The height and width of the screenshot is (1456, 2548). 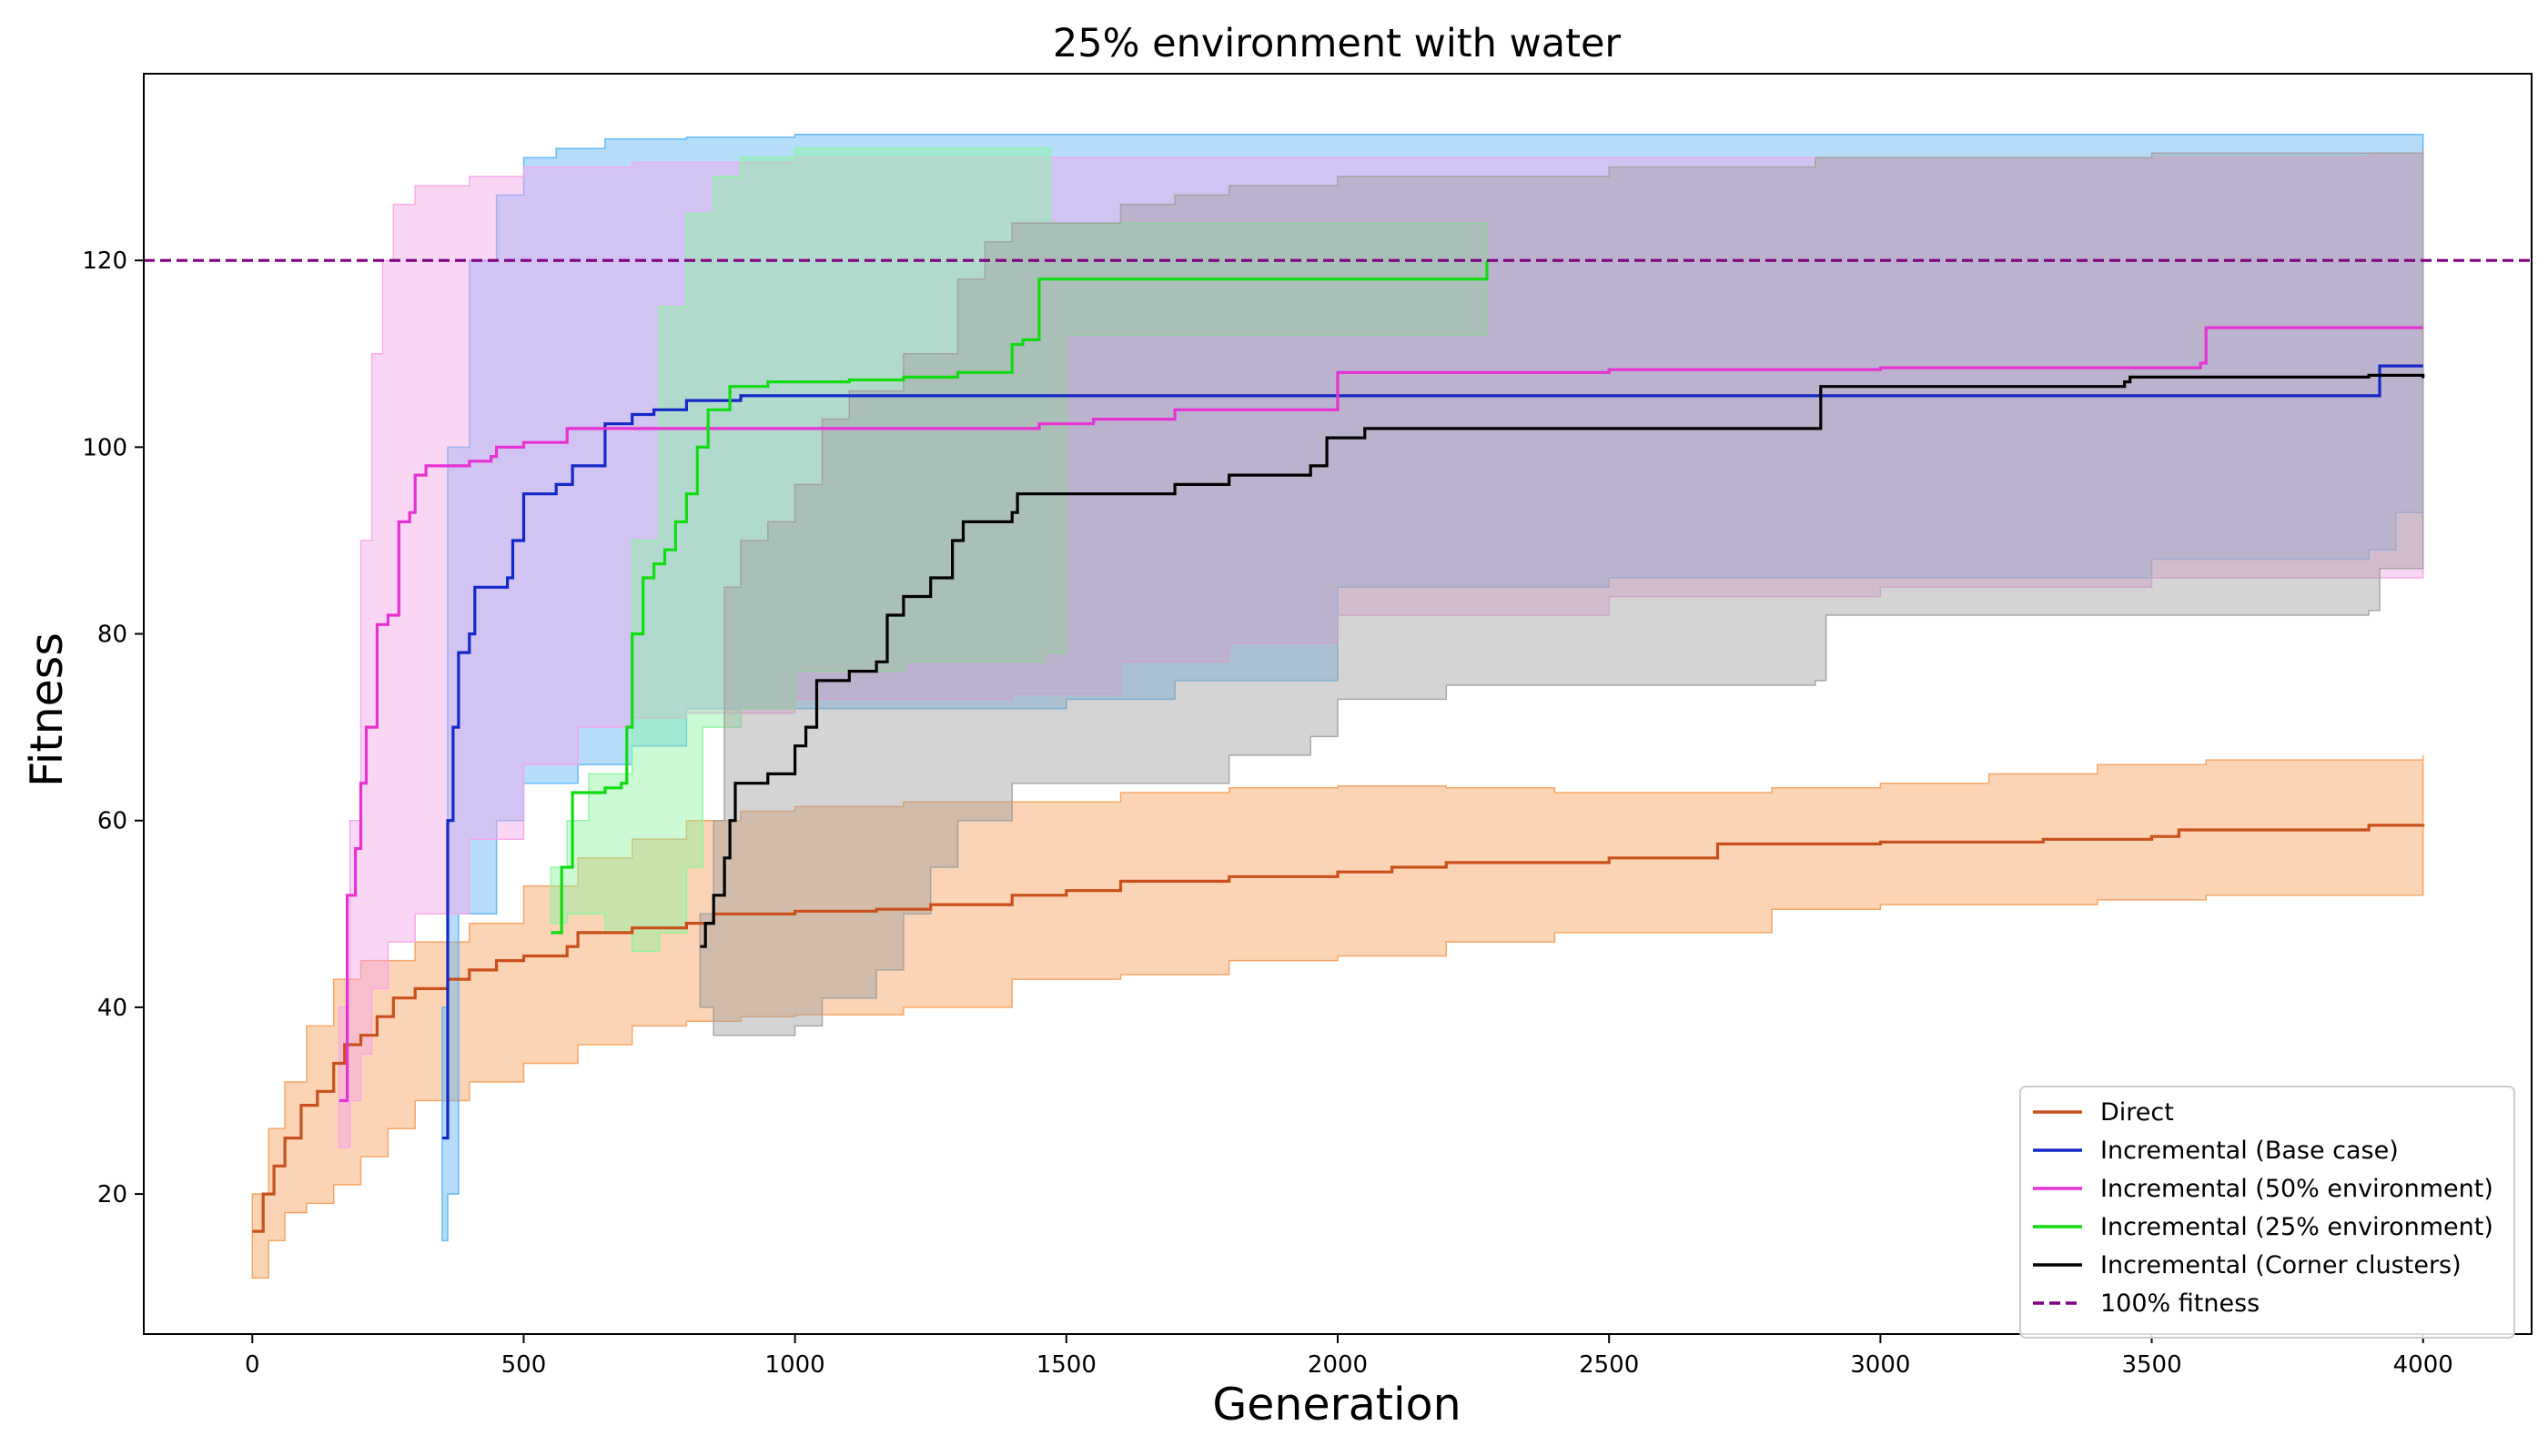 I want to click on x-tick-label: 3500, so click(x=2151, y=1365).